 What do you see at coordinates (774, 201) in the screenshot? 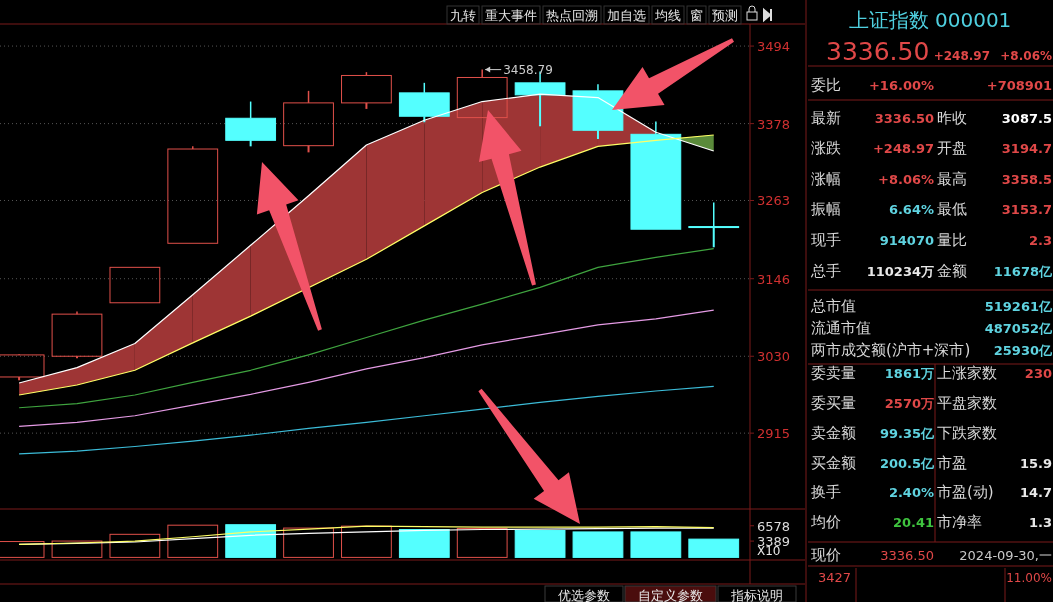
I see `y-tick-label: 3263` at bounding box center [774, 201].